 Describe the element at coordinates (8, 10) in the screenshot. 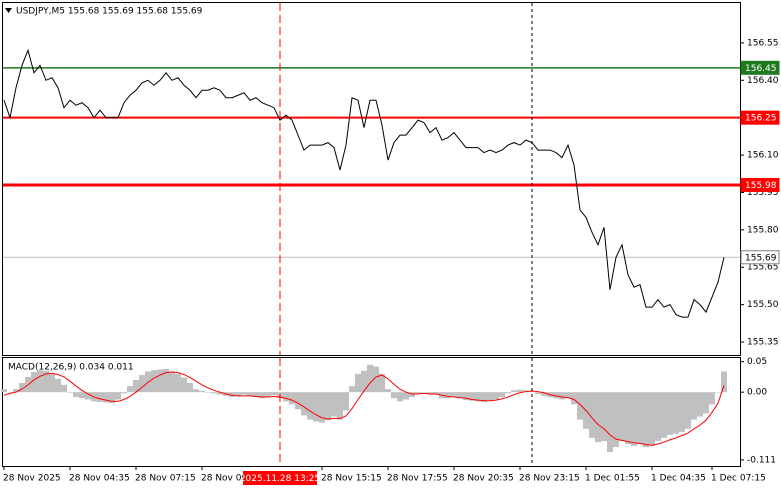

I see `title-arrow` at that location.